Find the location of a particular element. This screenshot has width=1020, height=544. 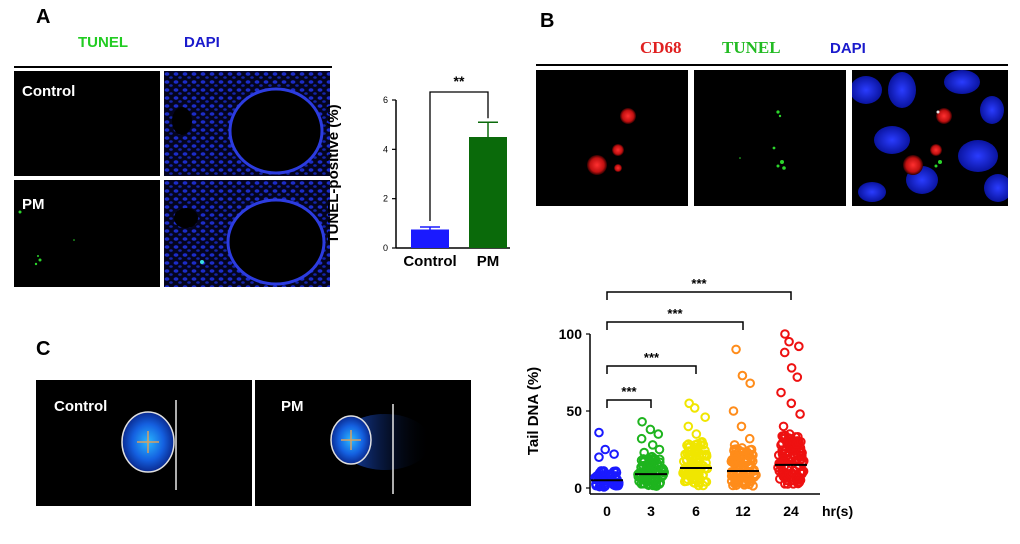

tunel-b-signal is located at coordinates (762, 140).